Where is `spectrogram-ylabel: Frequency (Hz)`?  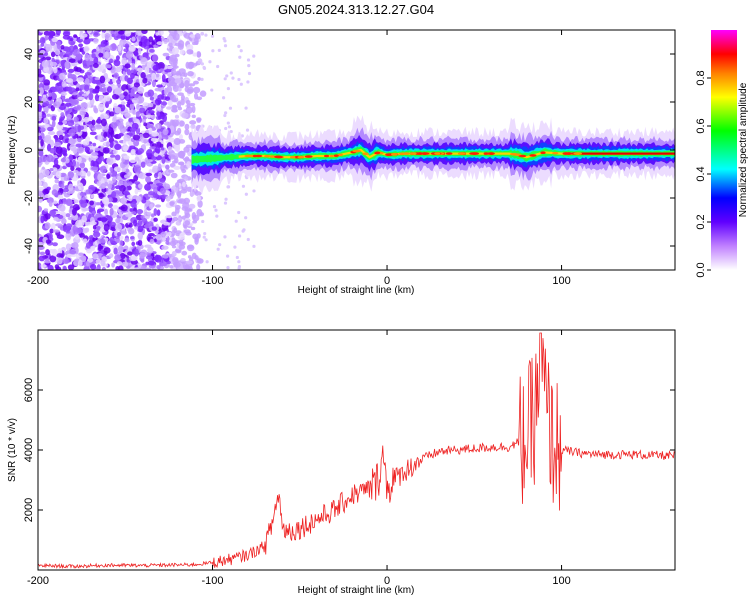 spectrogram-ylabel: Frequency (Hz) is located at coordinates (12, 150).